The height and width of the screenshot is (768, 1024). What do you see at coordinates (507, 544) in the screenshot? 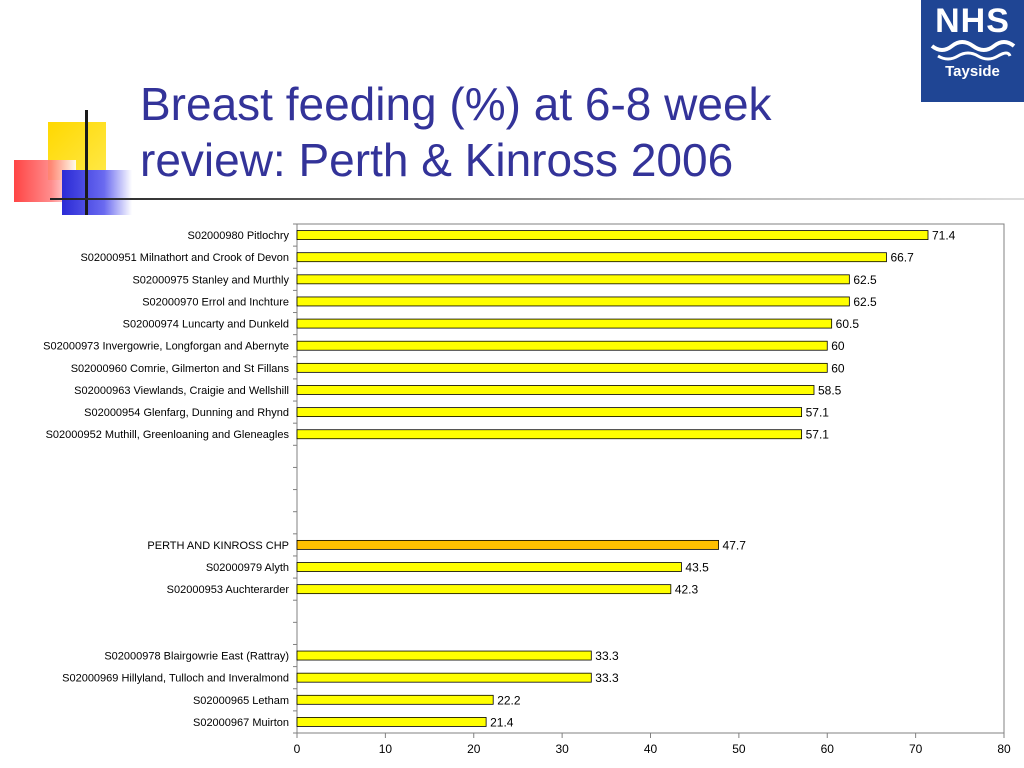
I see `bar-highlight` at bounding box center [507, 544].